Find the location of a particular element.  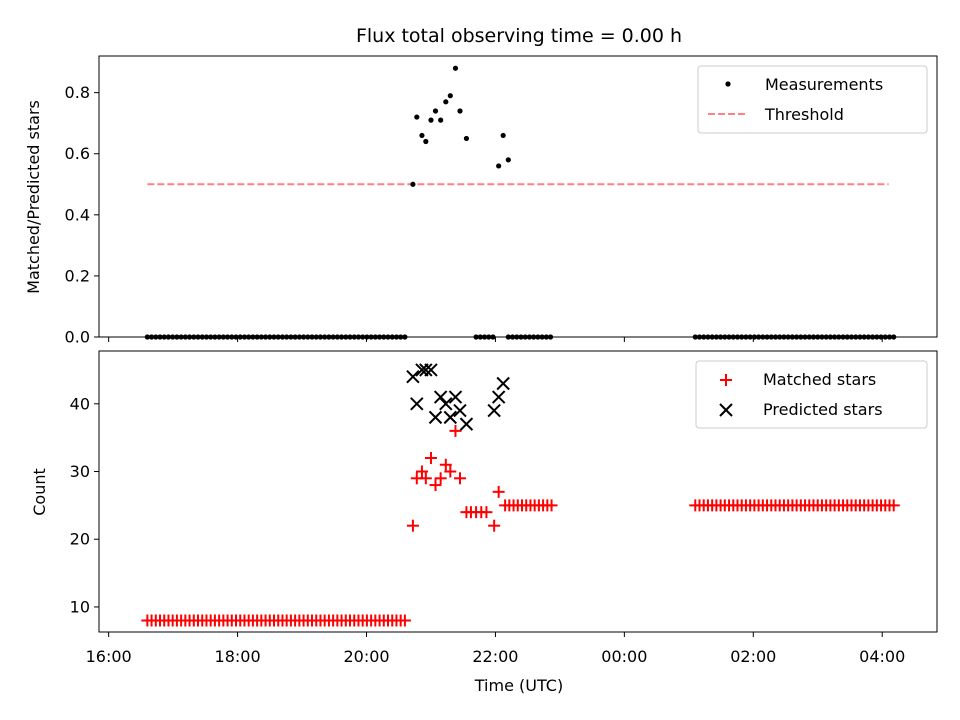

bottom-ytick-label: 10 is located at coordinates (80, 606).